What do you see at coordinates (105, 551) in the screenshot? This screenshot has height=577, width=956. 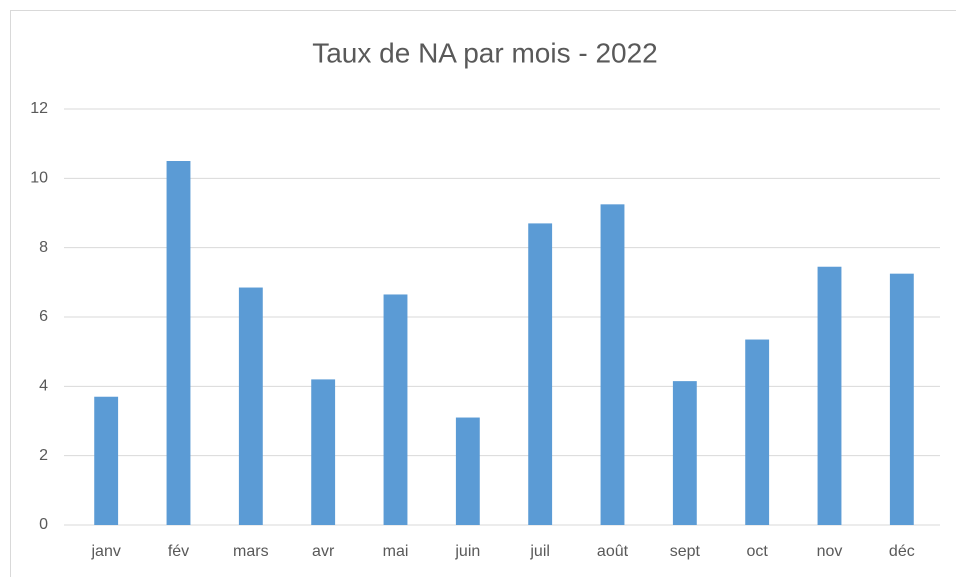 I see `x-tick-label: janv` at bounding box center [105, 551].